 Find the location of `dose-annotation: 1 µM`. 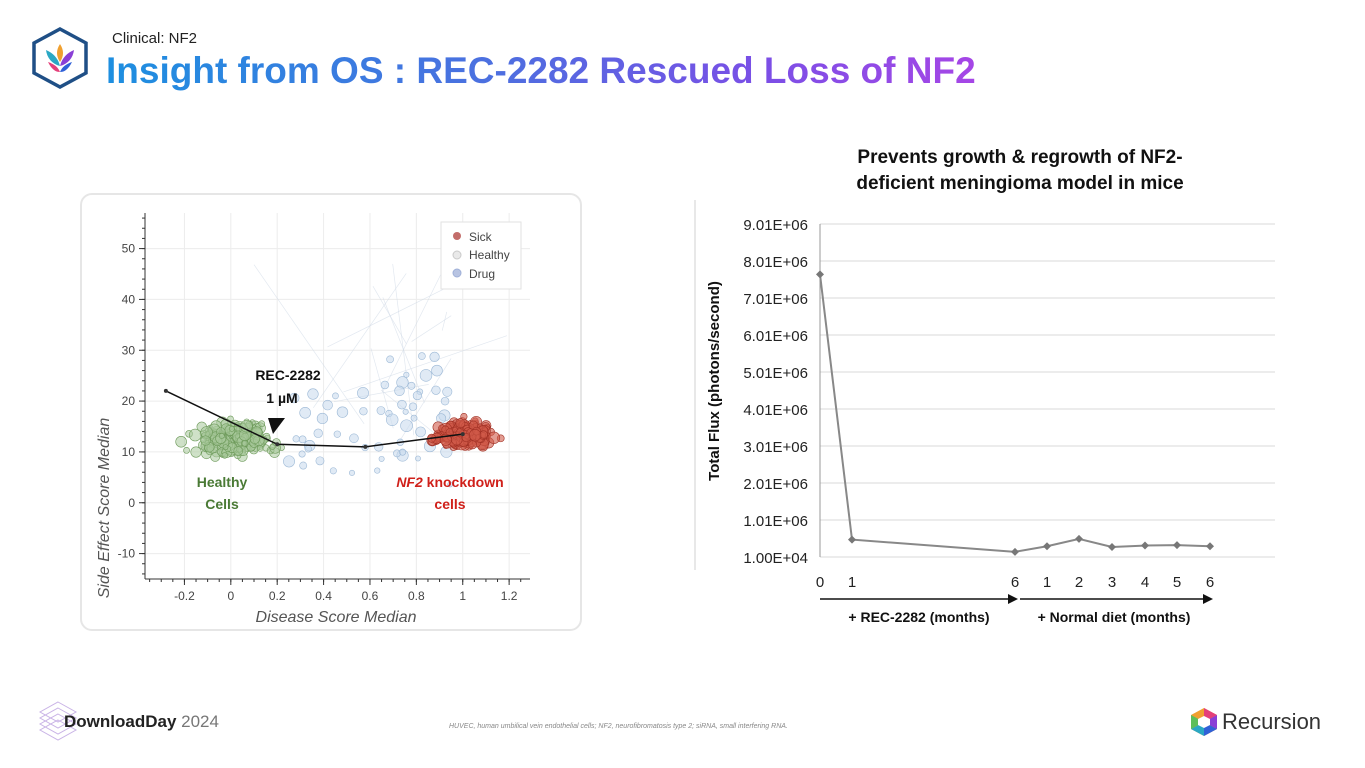

dose-annotation: 1 µM is located at coordinates (281, 398).